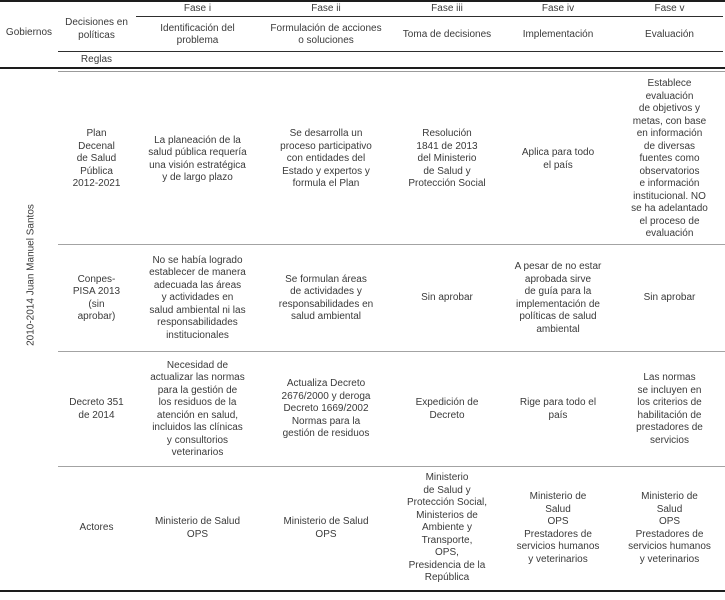  Describe the element at coordinates (390, 51) in the screenshot. I see `reglas-top-rule` at that location.